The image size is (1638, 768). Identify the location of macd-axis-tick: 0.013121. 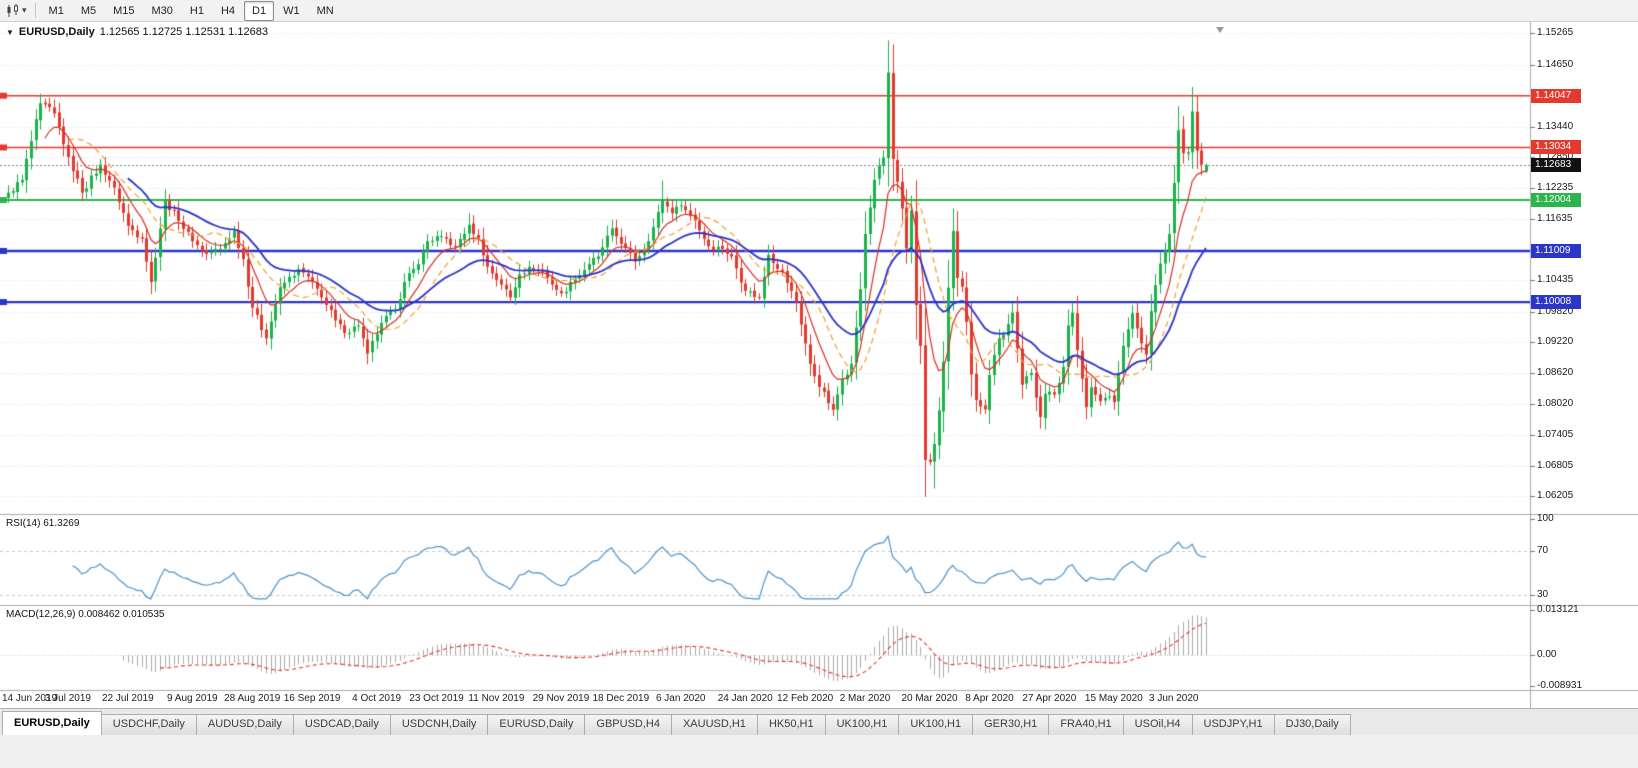
(1558, 610).